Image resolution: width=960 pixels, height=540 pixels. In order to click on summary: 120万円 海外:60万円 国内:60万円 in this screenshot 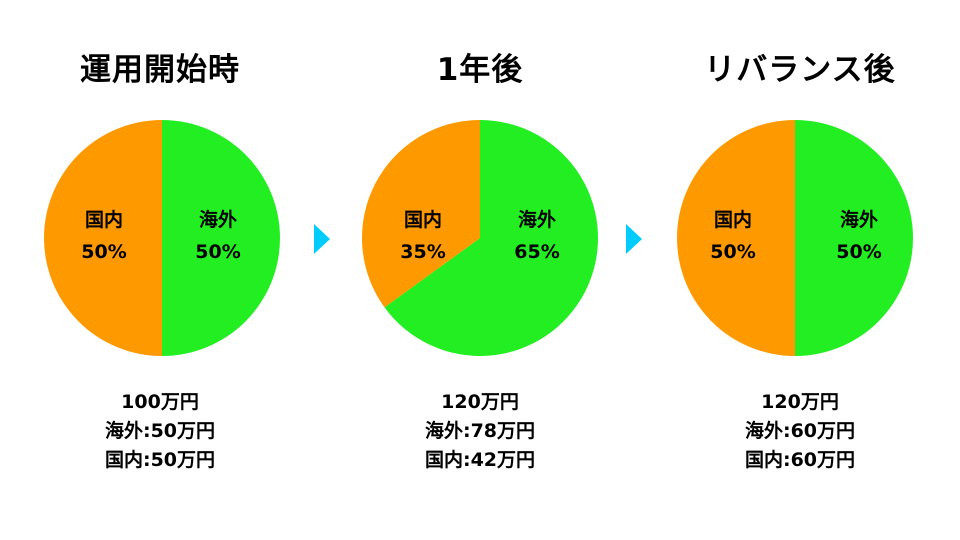, I will do `click(800, 431)`.